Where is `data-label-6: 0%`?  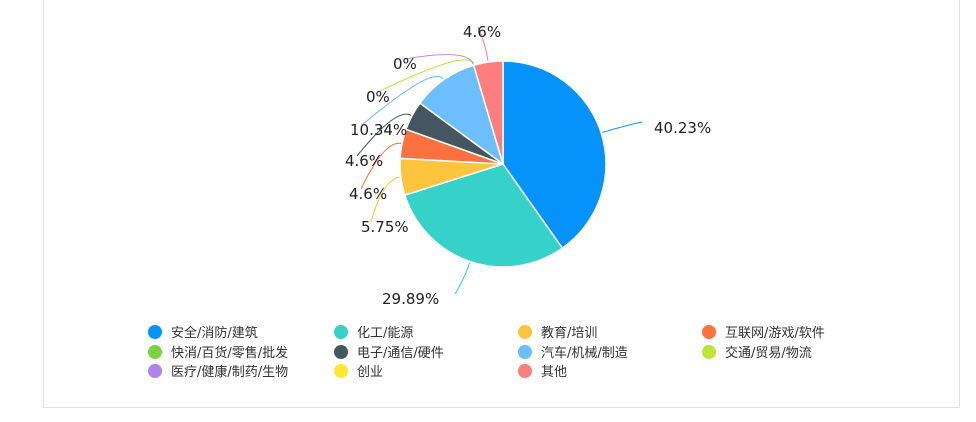
data-label-6: 0% is located at coordinates (378, 97).